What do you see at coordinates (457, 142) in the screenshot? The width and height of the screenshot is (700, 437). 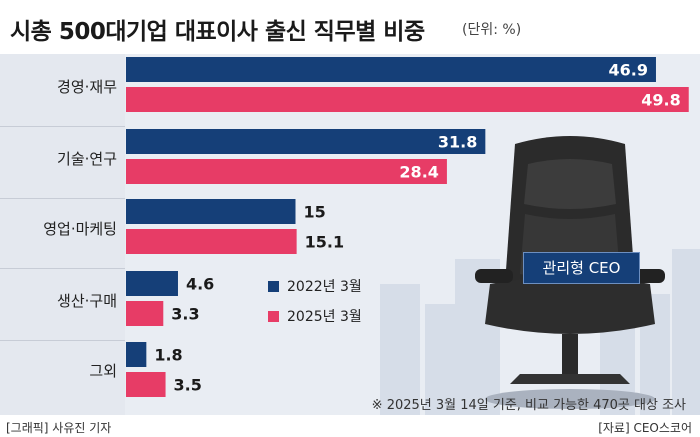 I see `value-label-tech-2022: 31.8` at bounding box center [457, 142].